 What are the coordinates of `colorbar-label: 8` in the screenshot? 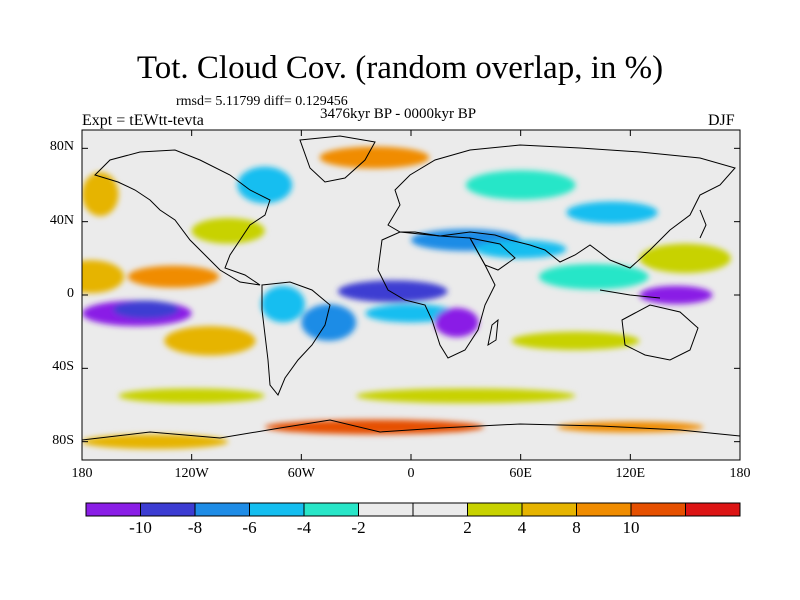 It's located at (576, 527).